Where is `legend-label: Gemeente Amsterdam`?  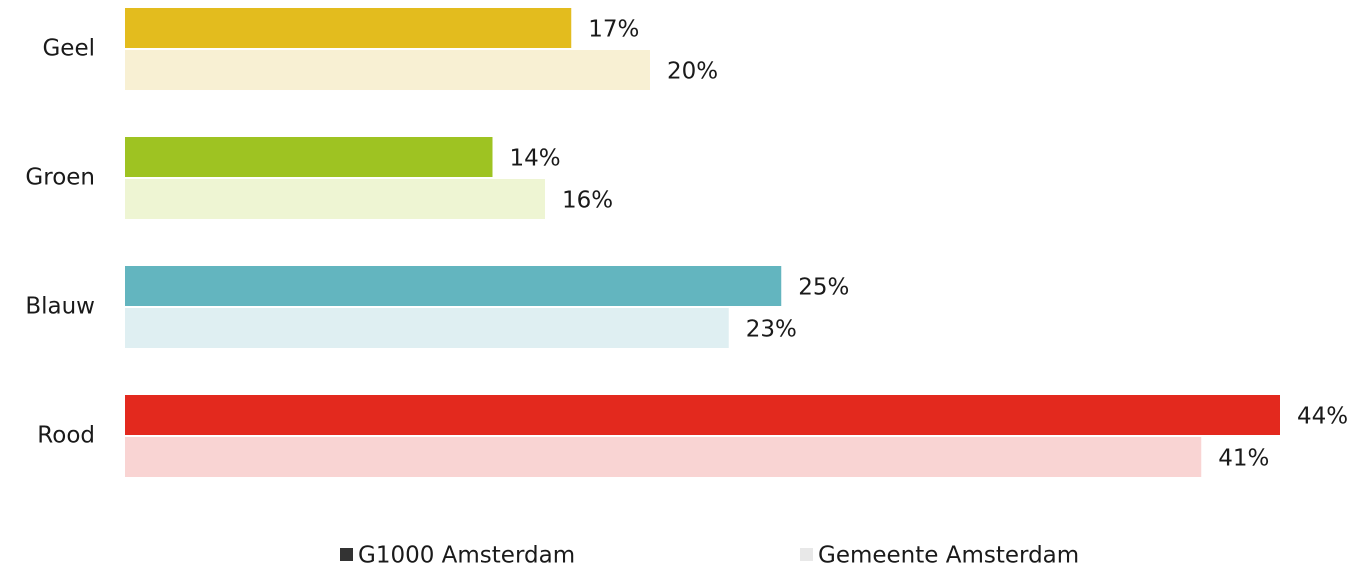
legend-label: Gemeente Amsterdam is located at coordinates (948, 556).